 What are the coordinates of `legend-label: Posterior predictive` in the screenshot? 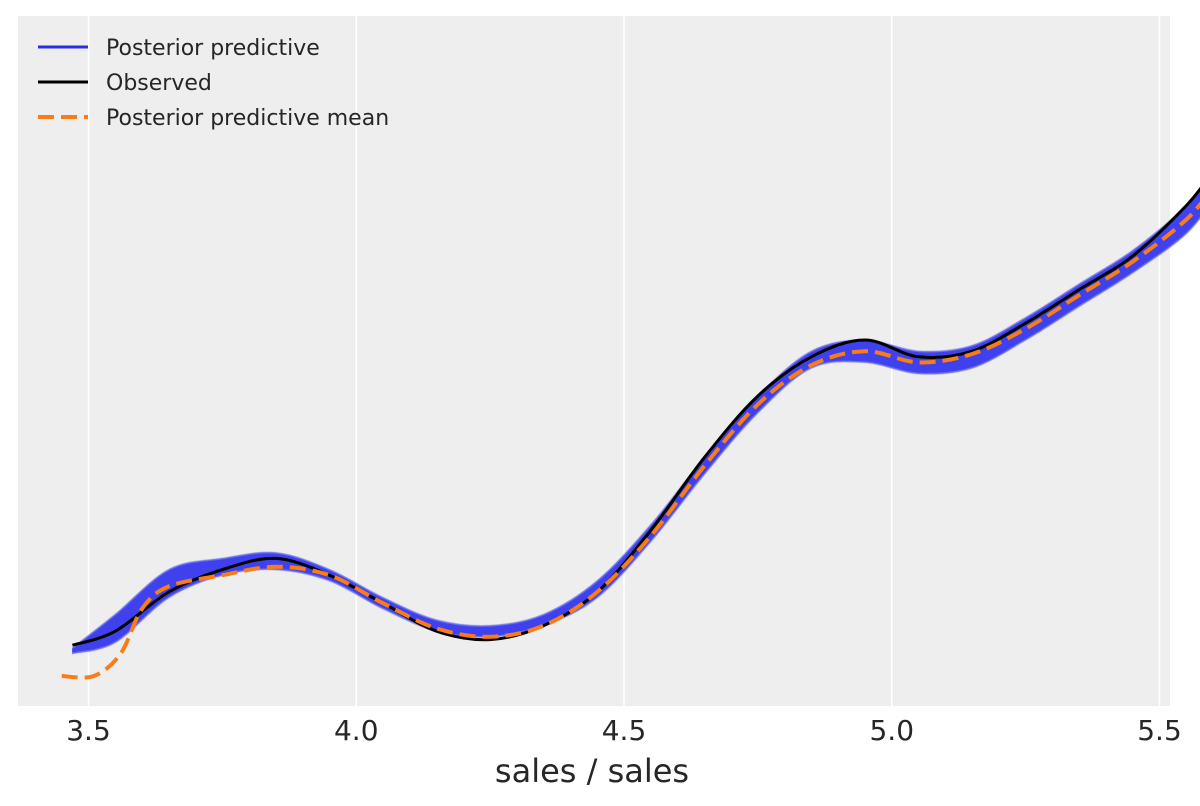 It's located at (213, 48).